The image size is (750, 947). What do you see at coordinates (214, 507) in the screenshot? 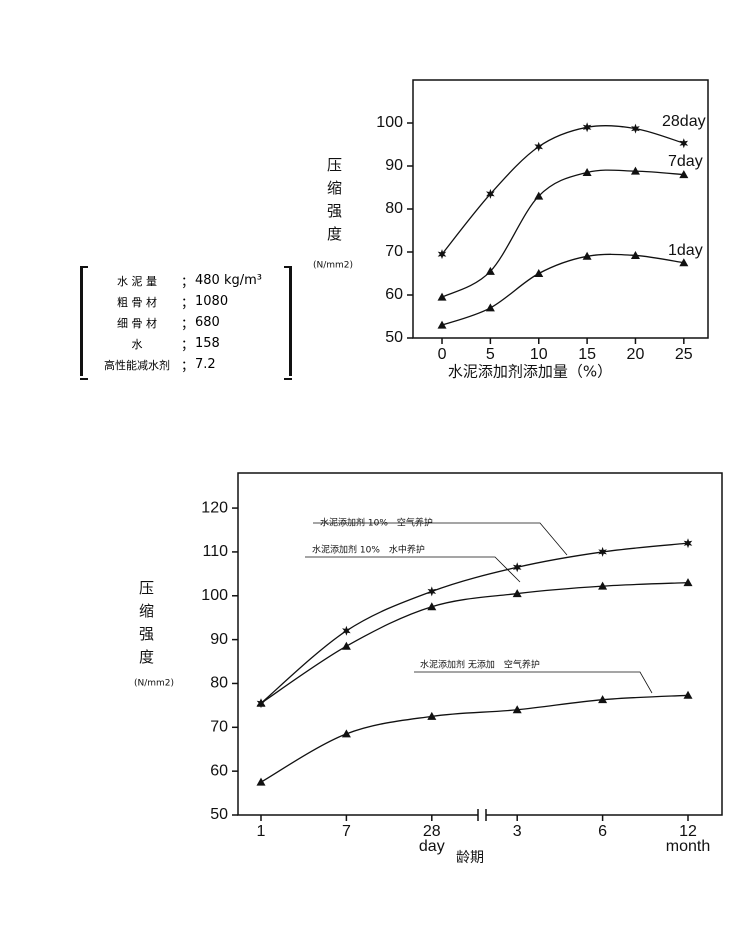
I see `y-tick-label: 120` at bounding box center [214, 507].